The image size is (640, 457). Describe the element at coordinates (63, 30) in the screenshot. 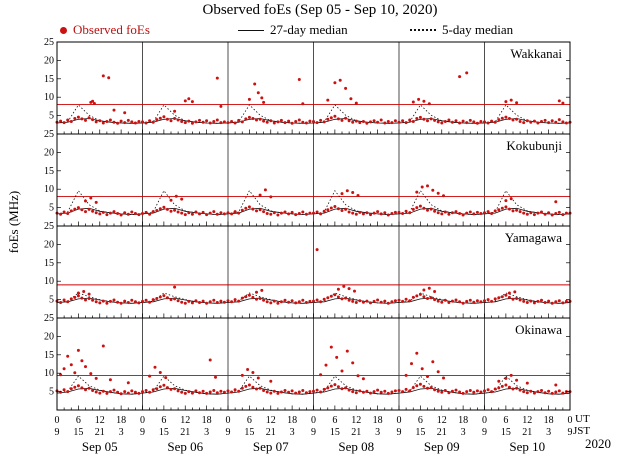

I see `observed-dot-icon` at that location.